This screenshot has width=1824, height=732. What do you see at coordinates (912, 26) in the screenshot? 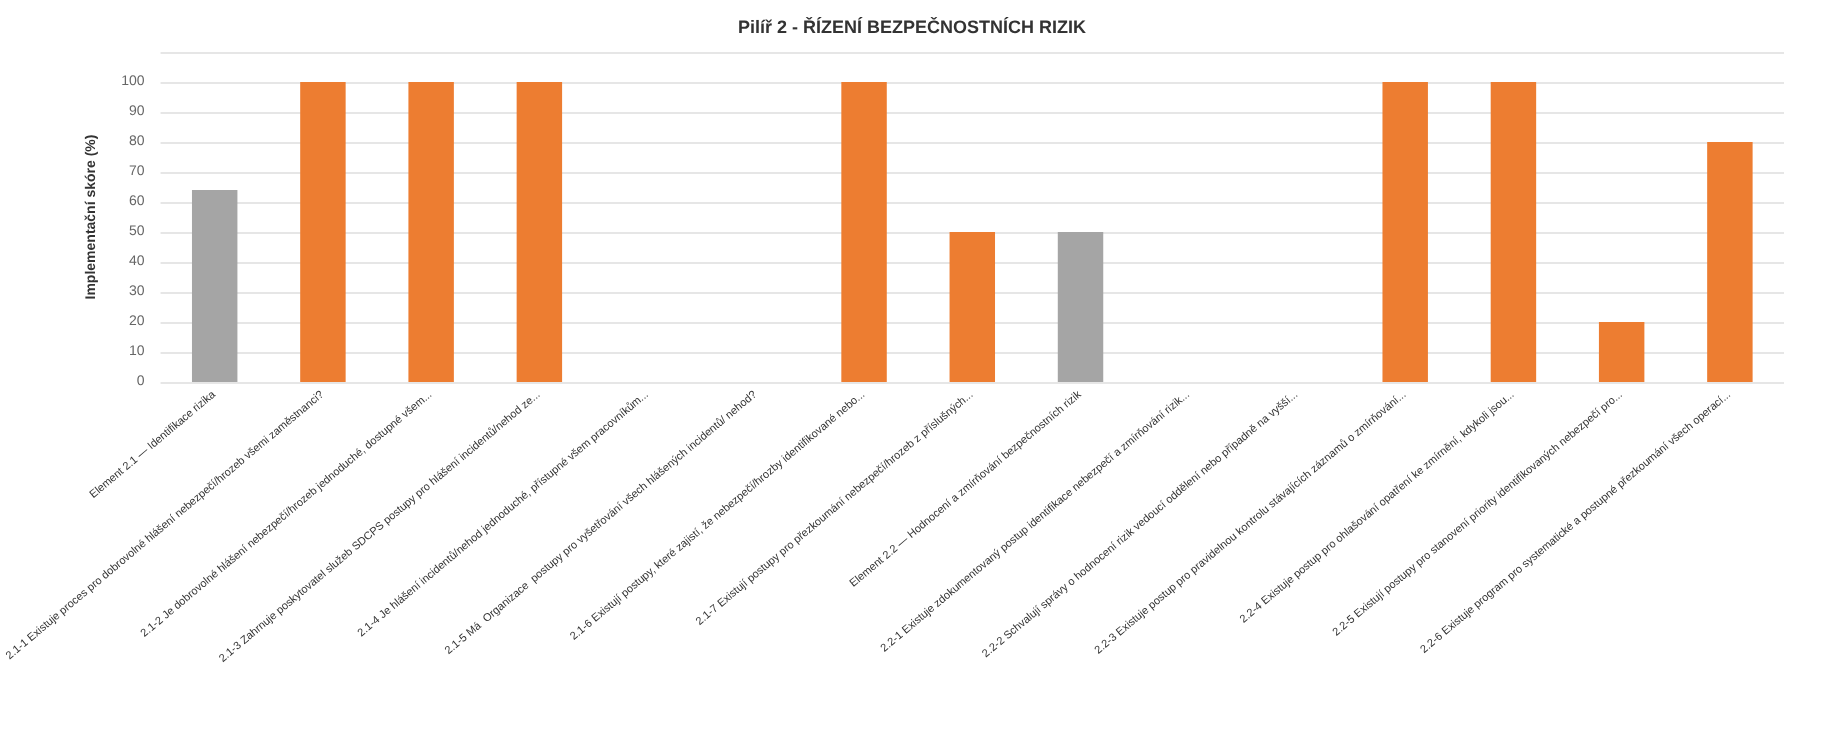
I see `chart-title: Pilíř 2 - ŘÍZENÍ BEZPEČNOSTNÍCH RIZIK` at bounding box center [912, 26].